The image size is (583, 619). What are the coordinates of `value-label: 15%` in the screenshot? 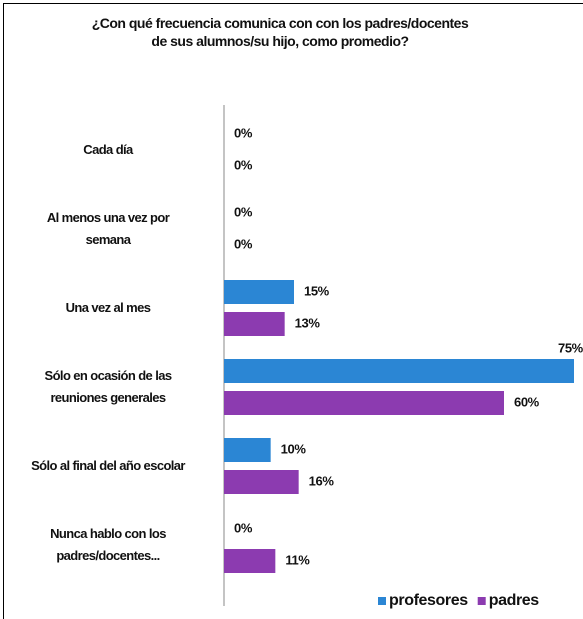 It's located at (317, 290).